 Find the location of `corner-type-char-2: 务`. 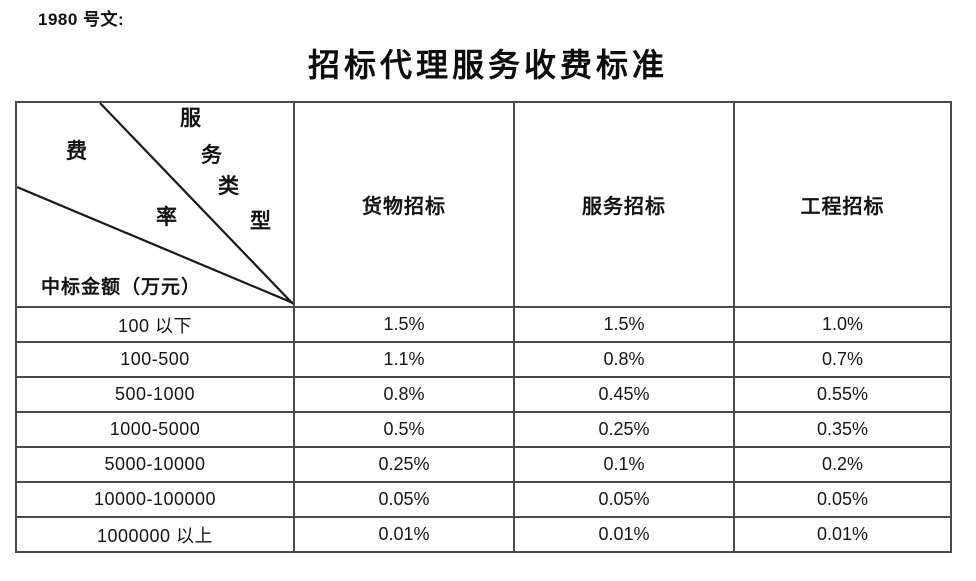

corner-type-char-2: 务 is located at coordinates (211, 155).